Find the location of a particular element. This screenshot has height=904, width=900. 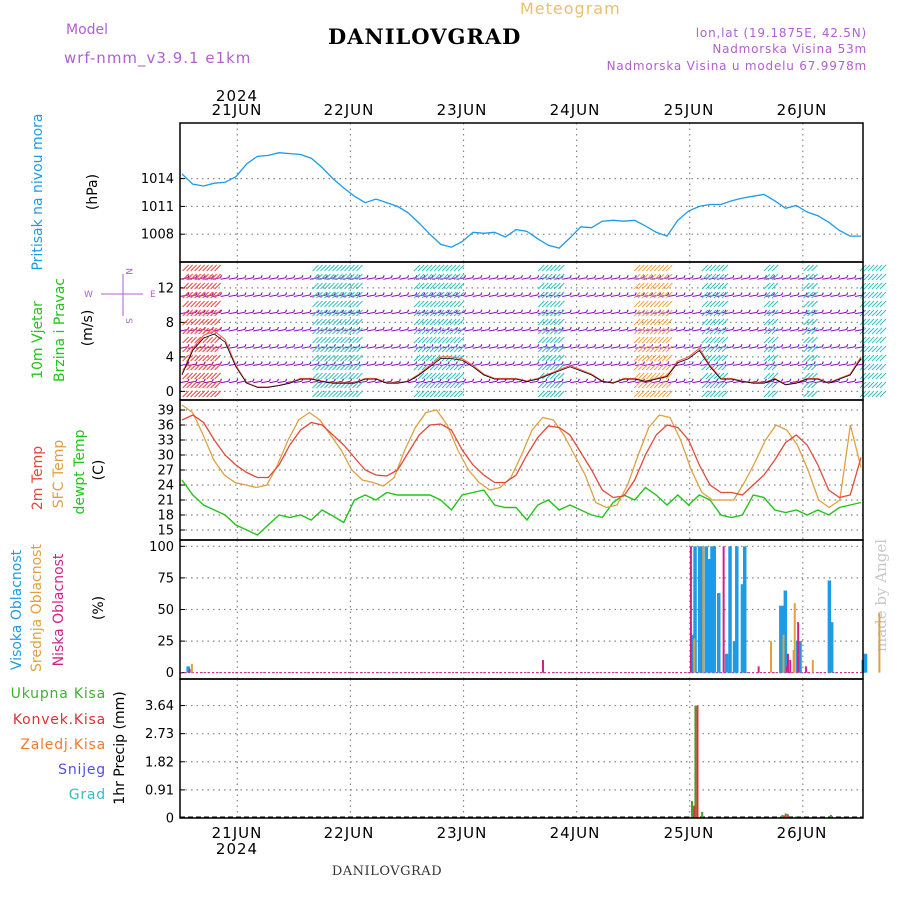

wind-barbs-layer is located at coordinates (533, 331).